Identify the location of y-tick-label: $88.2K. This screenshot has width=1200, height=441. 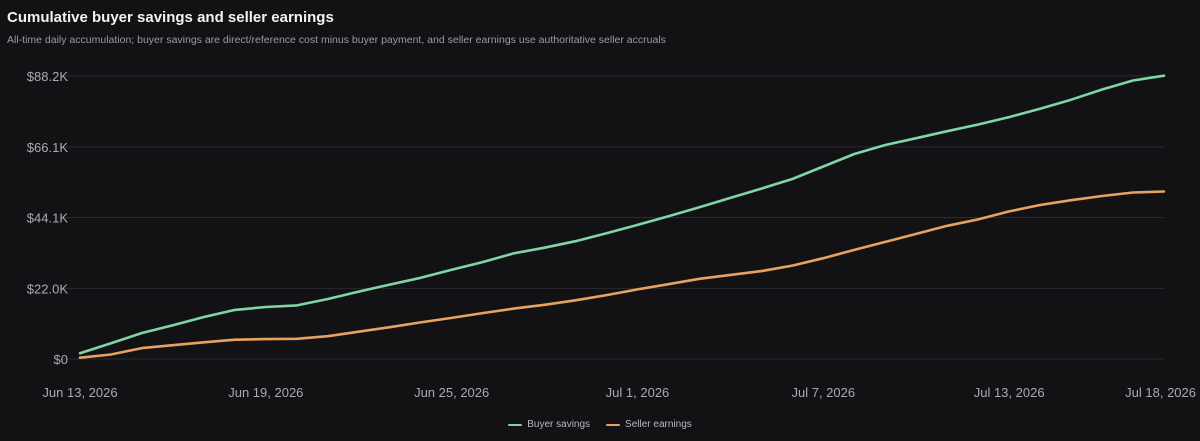
(48, 76).